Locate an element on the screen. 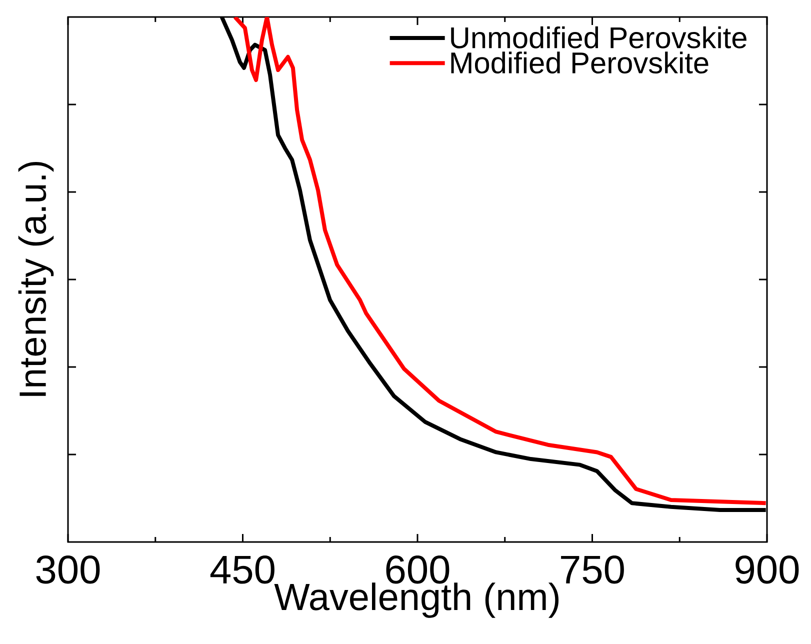 Image resolution: width=811 pixels, height=644 pixels. x-tick-label: 450 is located at coordinates (242, 570).